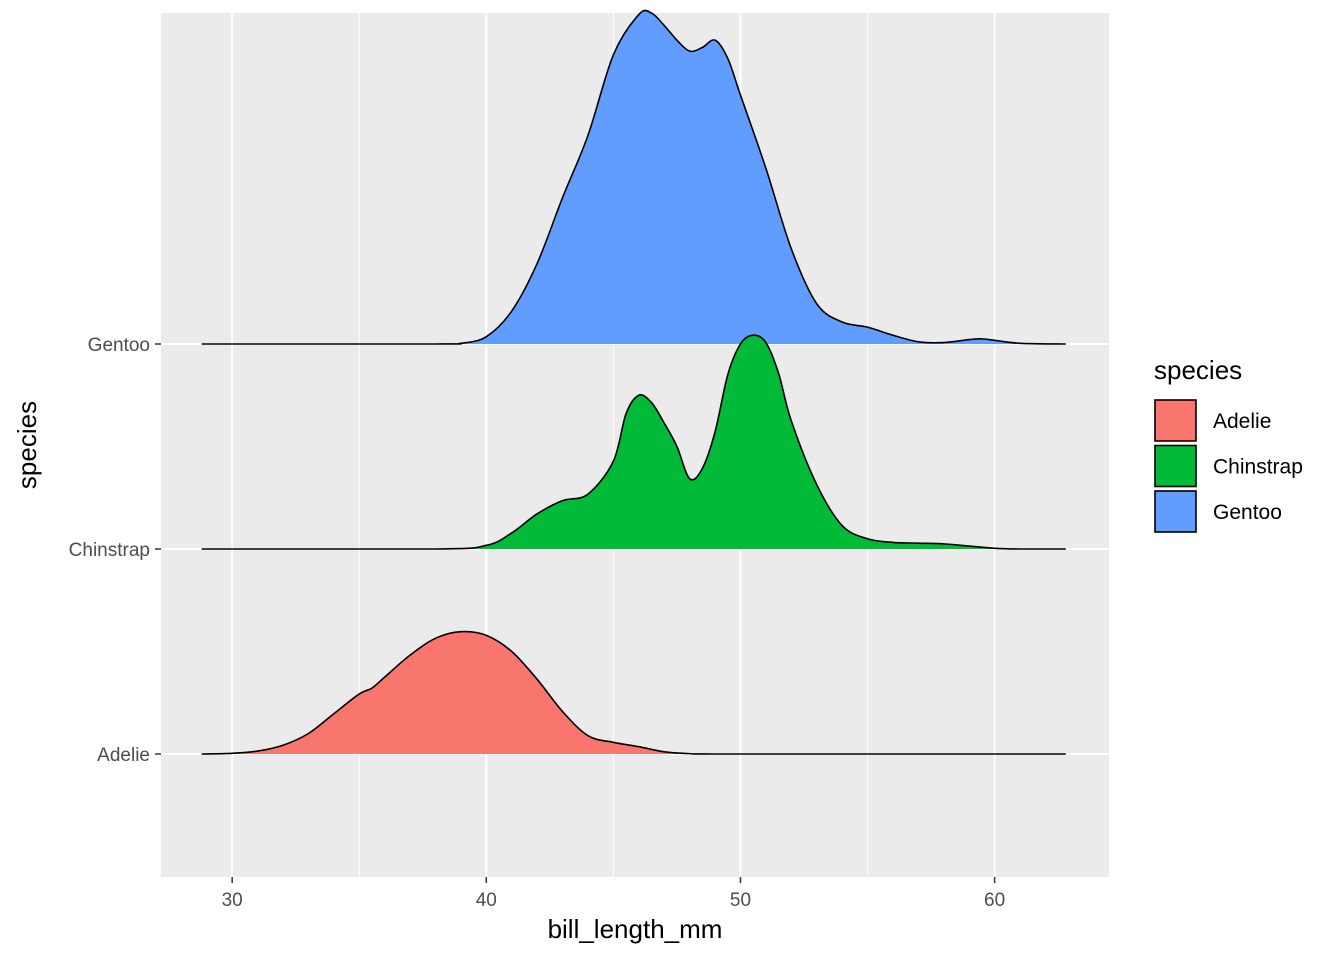  I want to click on ridge-outline-chinstrap, so click(633, 442).